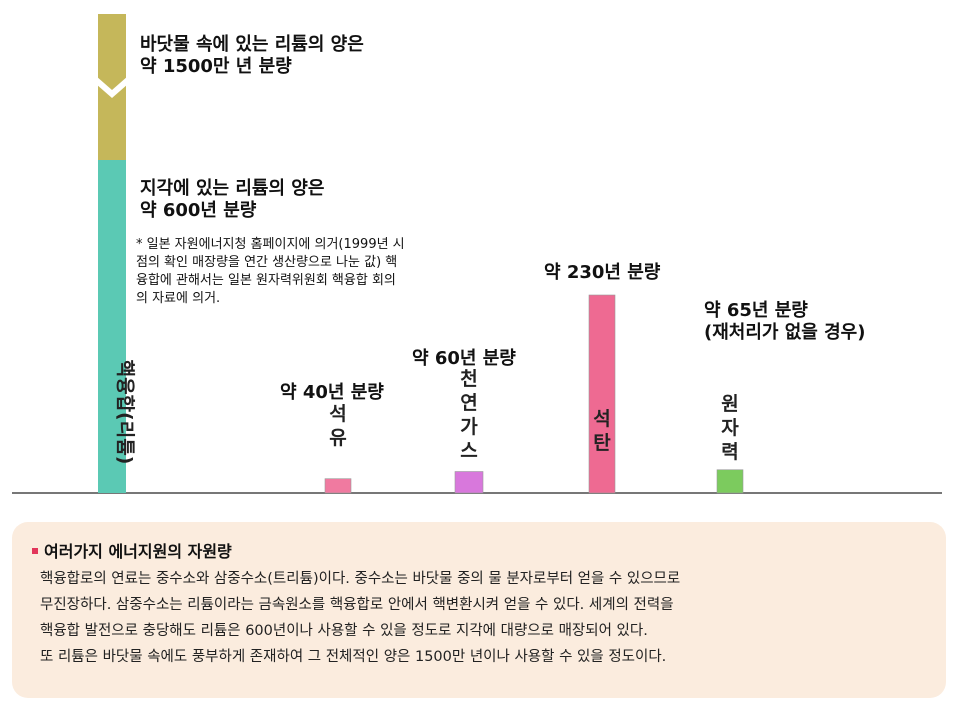  Describe the element at coordinates (785, 321) in the screenshot. I see `annotation-nuclear: 약 65년 분량 (재처리가 없을 경우)` at that location.